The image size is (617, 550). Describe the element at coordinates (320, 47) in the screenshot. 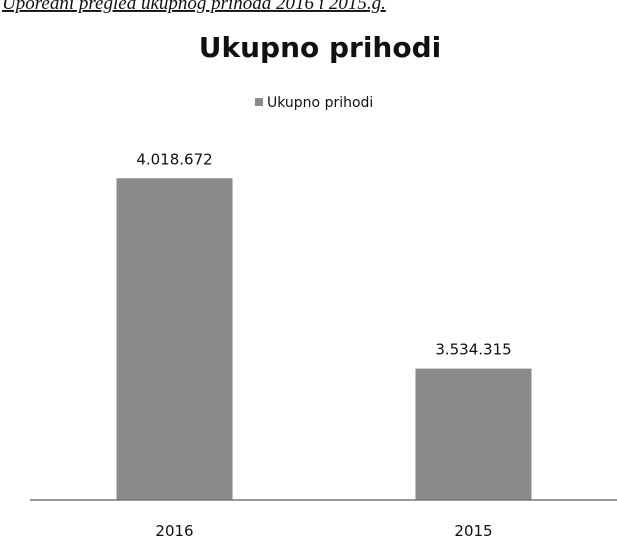

I see `chart-title: Ukupno prihodi` at that location.